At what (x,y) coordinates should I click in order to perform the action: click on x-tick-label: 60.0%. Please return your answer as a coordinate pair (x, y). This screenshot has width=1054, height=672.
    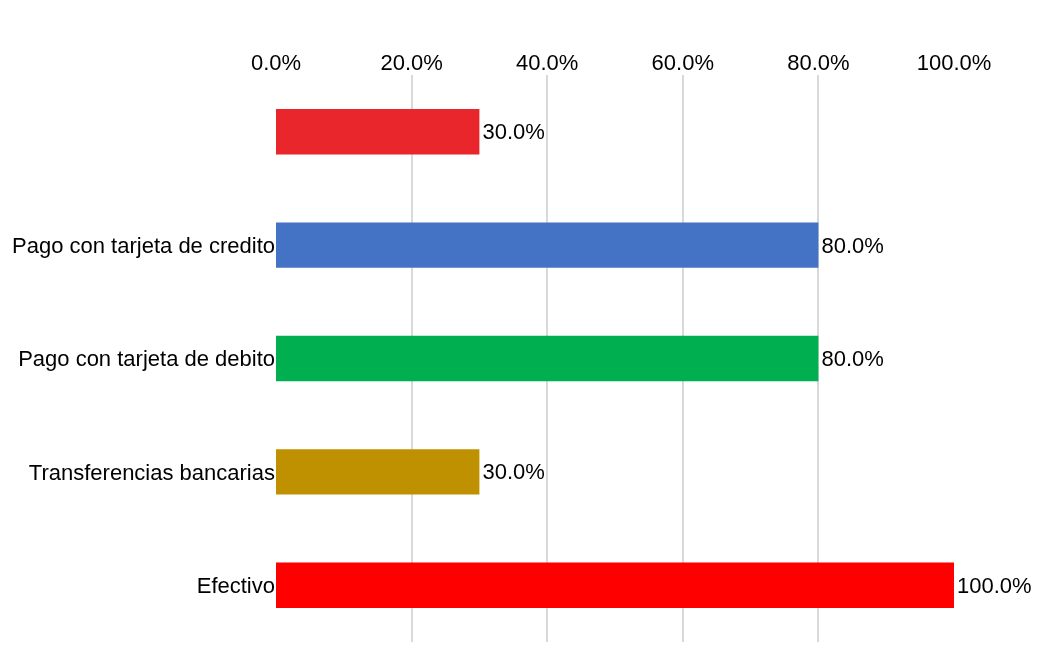
    Looking at the image, I should click on (682, 62).